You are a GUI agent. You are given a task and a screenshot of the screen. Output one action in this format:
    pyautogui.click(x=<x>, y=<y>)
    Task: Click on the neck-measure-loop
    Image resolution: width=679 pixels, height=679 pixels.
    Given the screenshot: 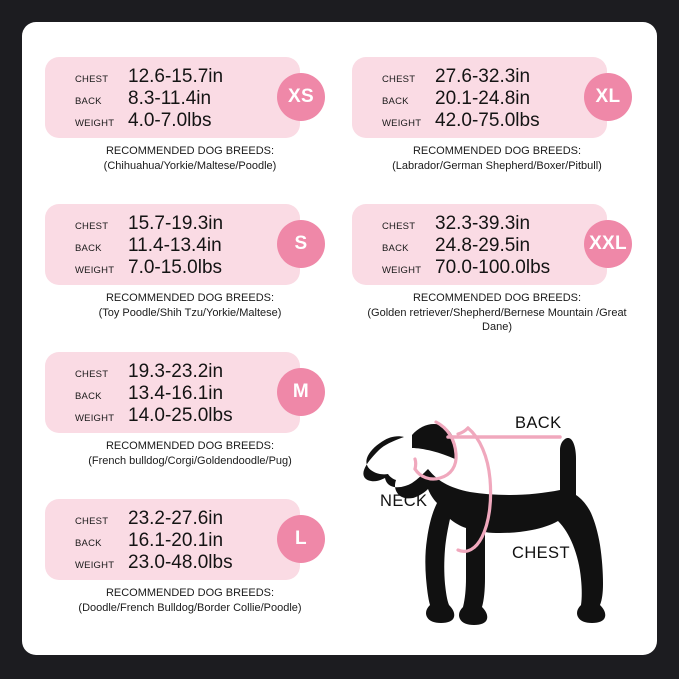 What is the action you would take?
    pyautogui.click(x=435, y=450)
    